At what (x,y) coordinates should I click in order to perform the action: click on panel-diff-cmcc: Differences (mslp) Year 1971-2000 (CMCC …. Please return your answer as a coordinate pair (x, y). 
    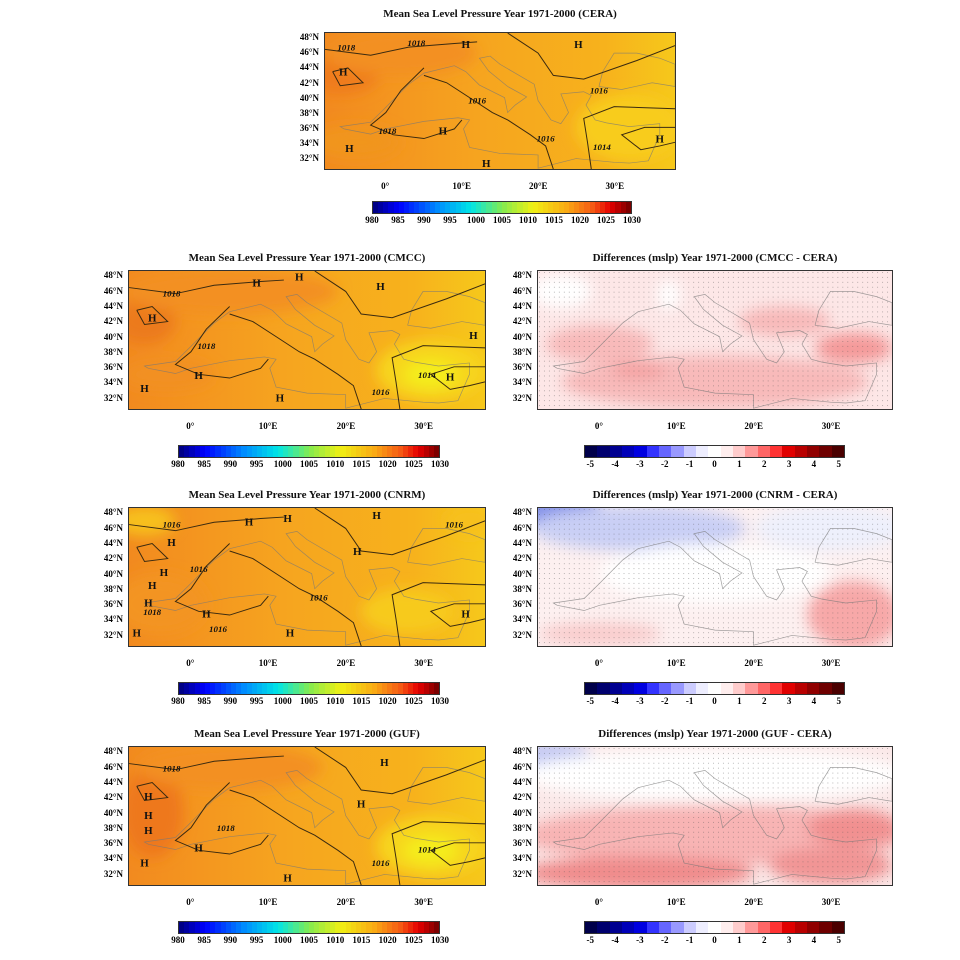
    Looking at the image, I should click on (703, 360).